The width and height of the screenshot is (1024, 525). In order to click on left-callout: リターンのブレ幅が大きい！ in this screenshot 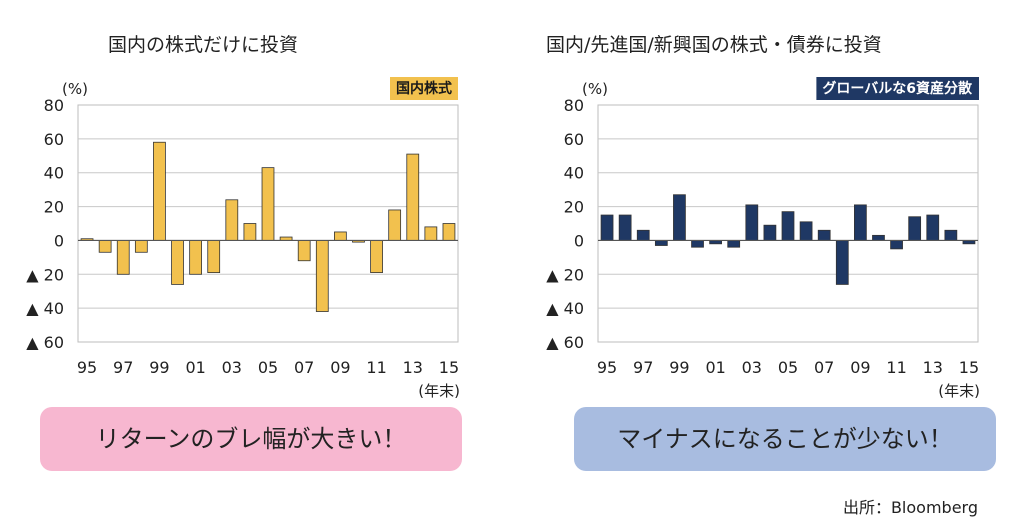, I will do `click(251, 439)`.